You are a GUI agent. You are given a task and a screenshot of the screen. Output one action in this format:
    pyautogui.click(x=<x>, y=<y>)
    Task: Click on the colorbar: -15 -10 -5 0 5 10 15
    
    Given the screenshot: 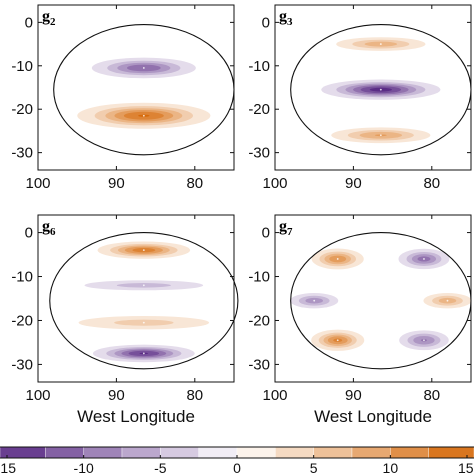 What is the action you would take?
    pyautogui.click(x=237, y=460)
    